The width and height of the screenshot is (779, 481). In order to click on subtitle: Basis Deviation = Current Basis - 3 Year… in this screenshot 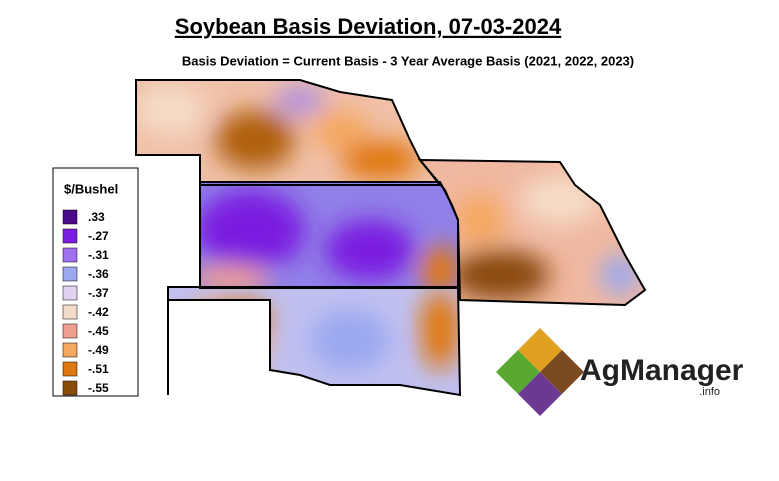, I will do `click(408, 60)`.